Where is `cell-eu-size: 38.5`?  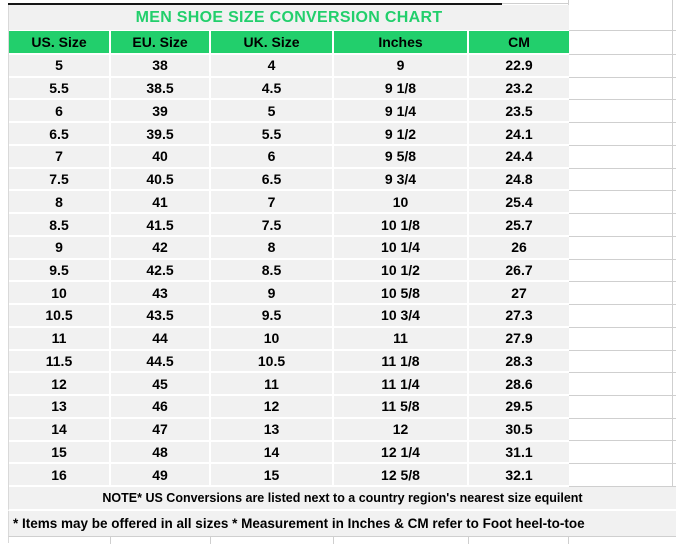 cell-eu-size: 38.5 is located at coordinates (161, 88).